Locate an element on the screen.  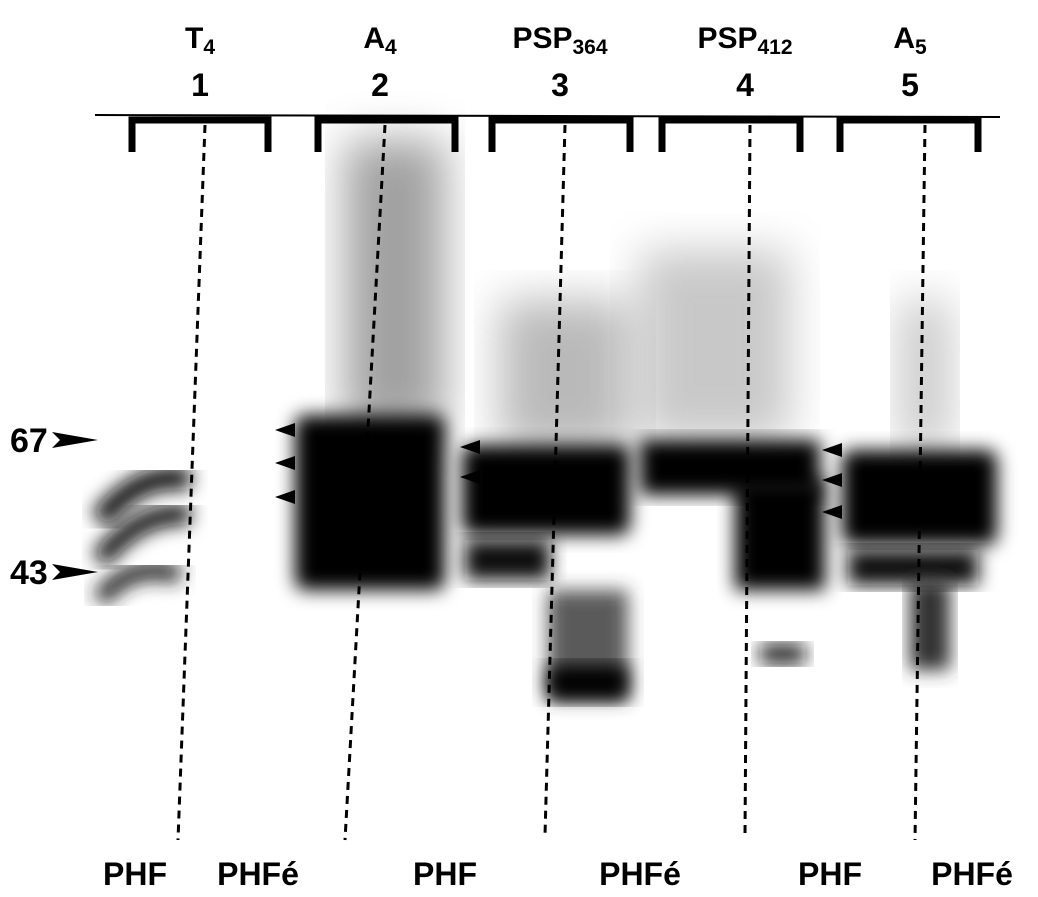
band-arrows is located at coordinates (558, 471).